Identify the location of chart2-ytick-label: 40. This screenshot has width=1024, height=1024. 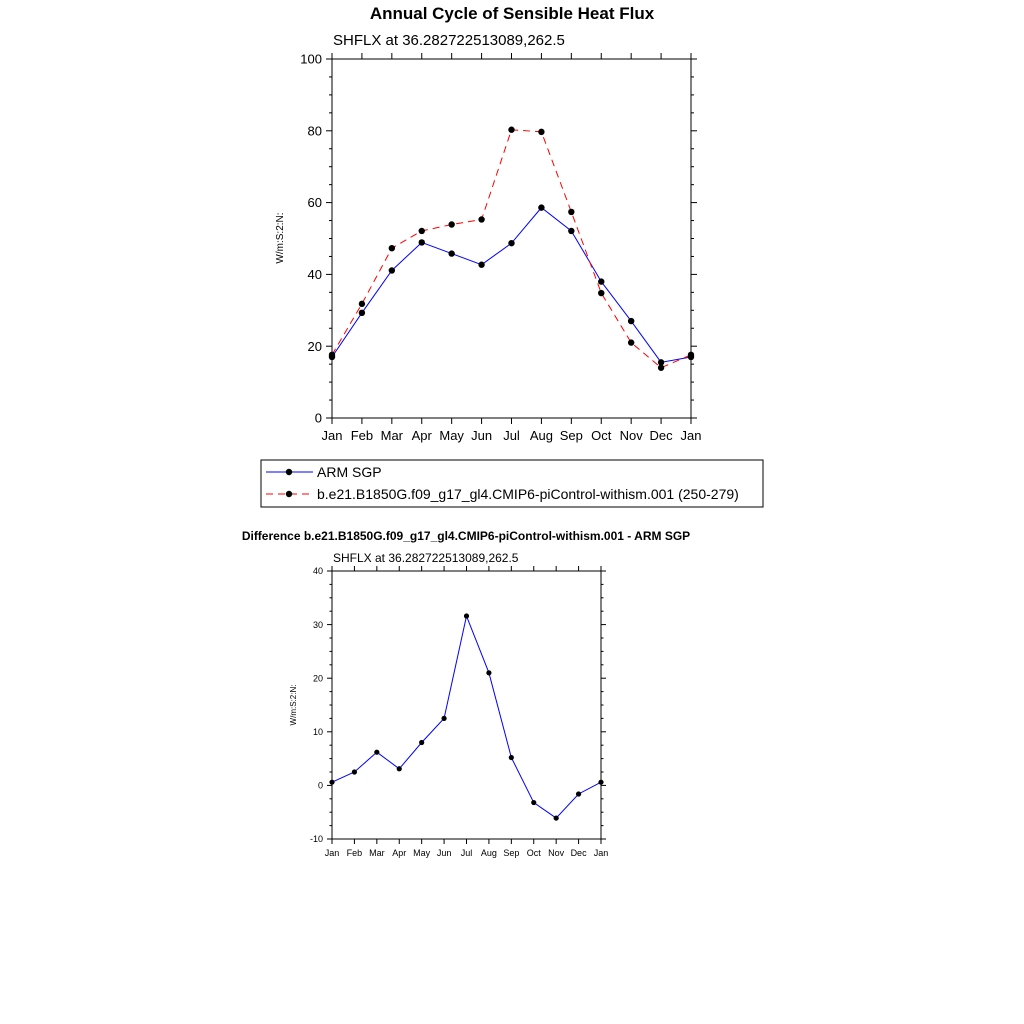
(318, 571).